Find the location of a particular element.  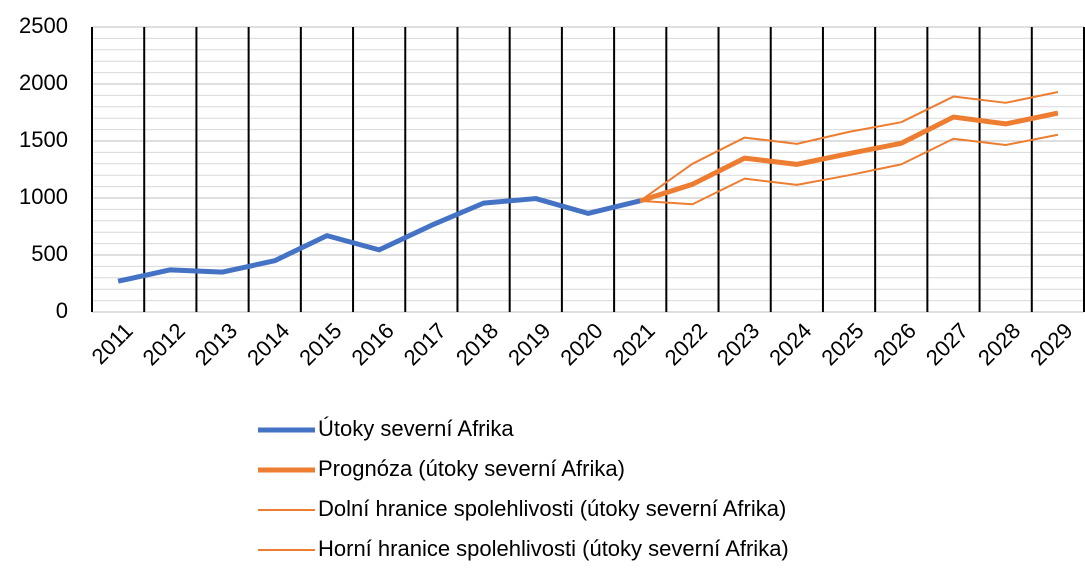

y-tick-label: 2000 is located at coordinates (43, 82).